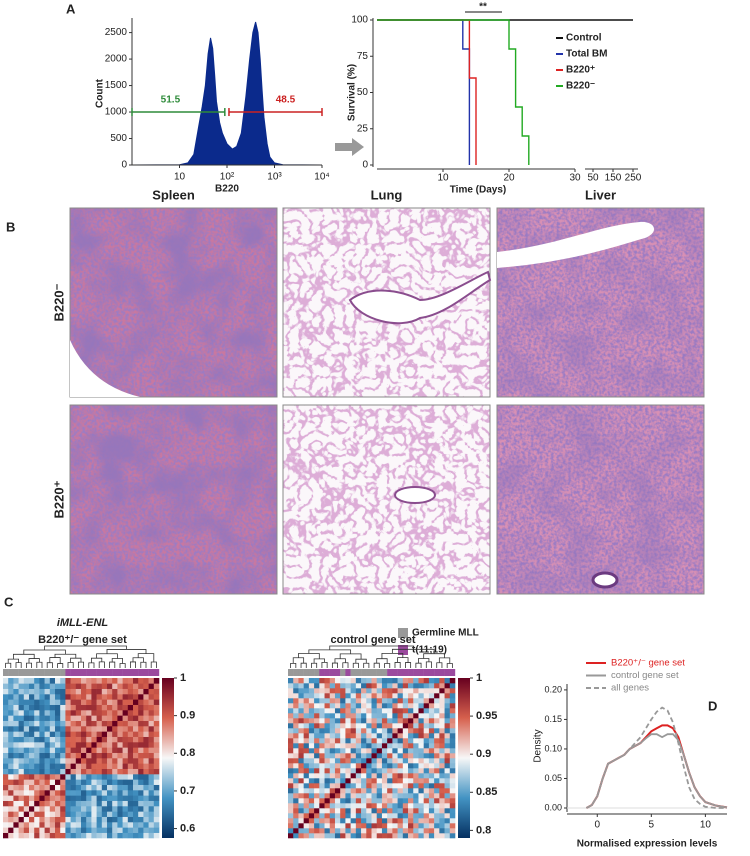  Describe the element at coordinates (187, 753) in the screenshot. I see `colorbar-tick-label: 0.8` at that location.